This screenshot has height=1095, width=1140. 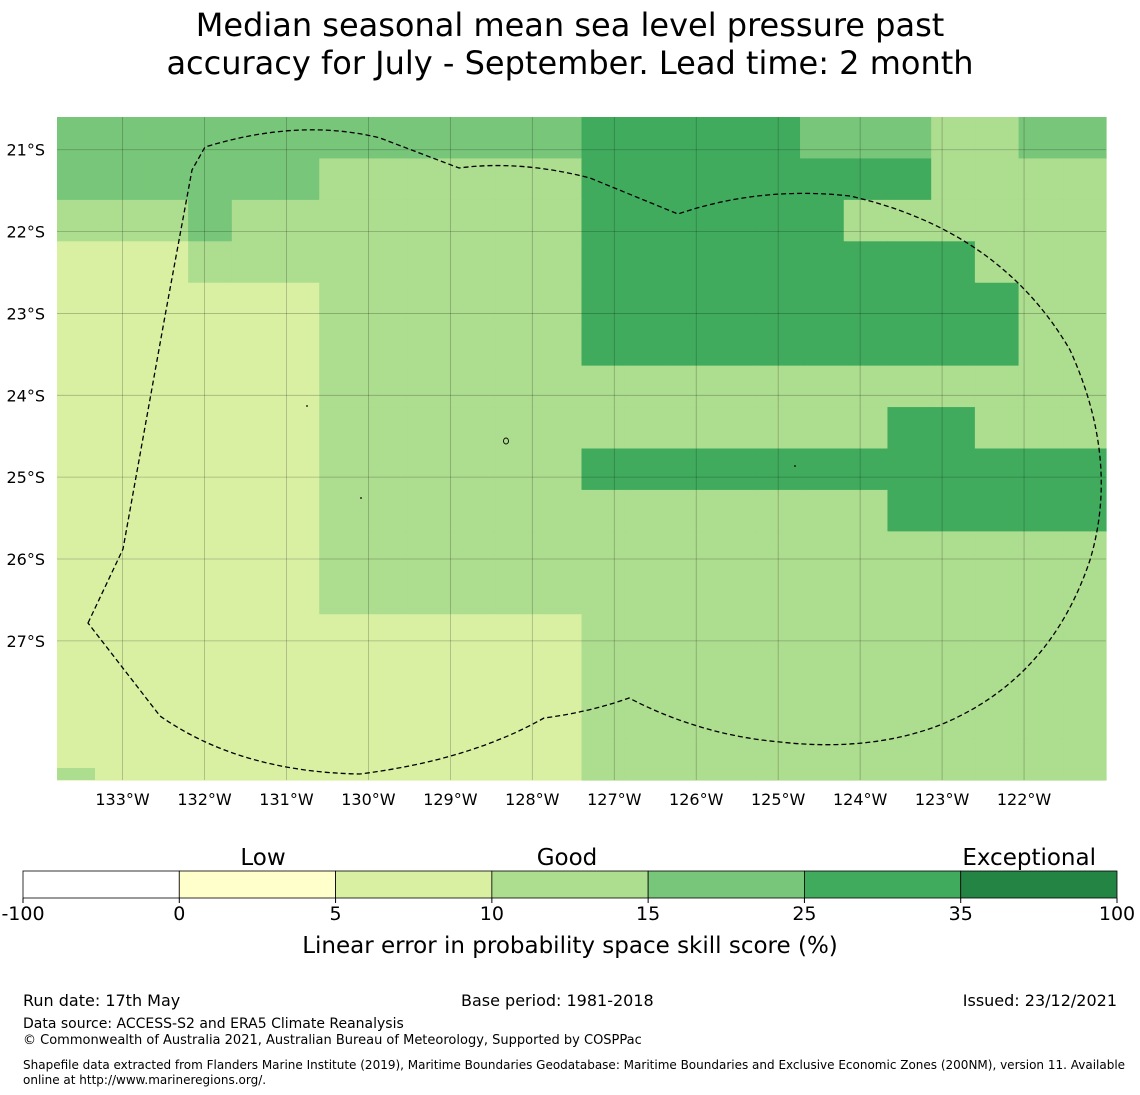 I want to click on latitude-label: 23°S, so click(x=25, y=313).